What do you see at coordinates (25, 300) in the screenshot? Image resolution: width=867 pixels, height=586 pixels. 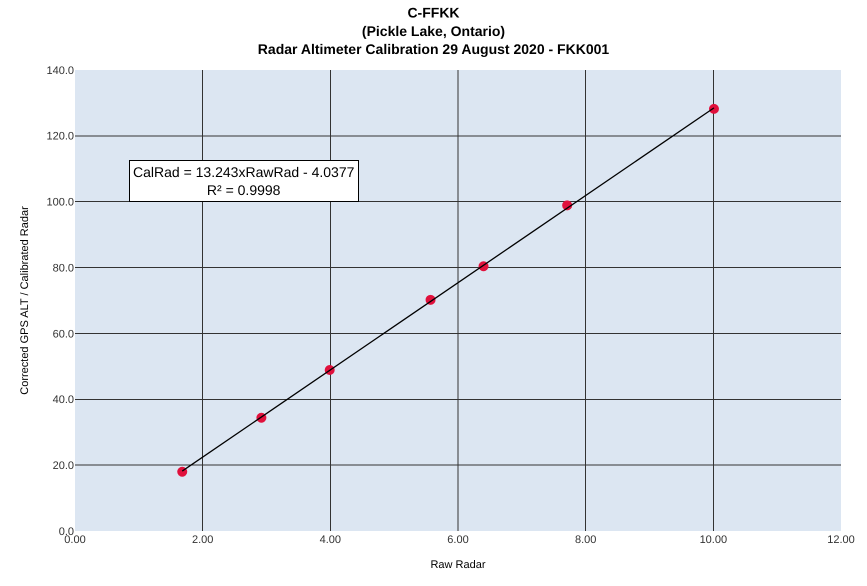 I see `y-axis-title: Corrected GPS ALT / Calibrated Radar` at bounding box center [25, 300].